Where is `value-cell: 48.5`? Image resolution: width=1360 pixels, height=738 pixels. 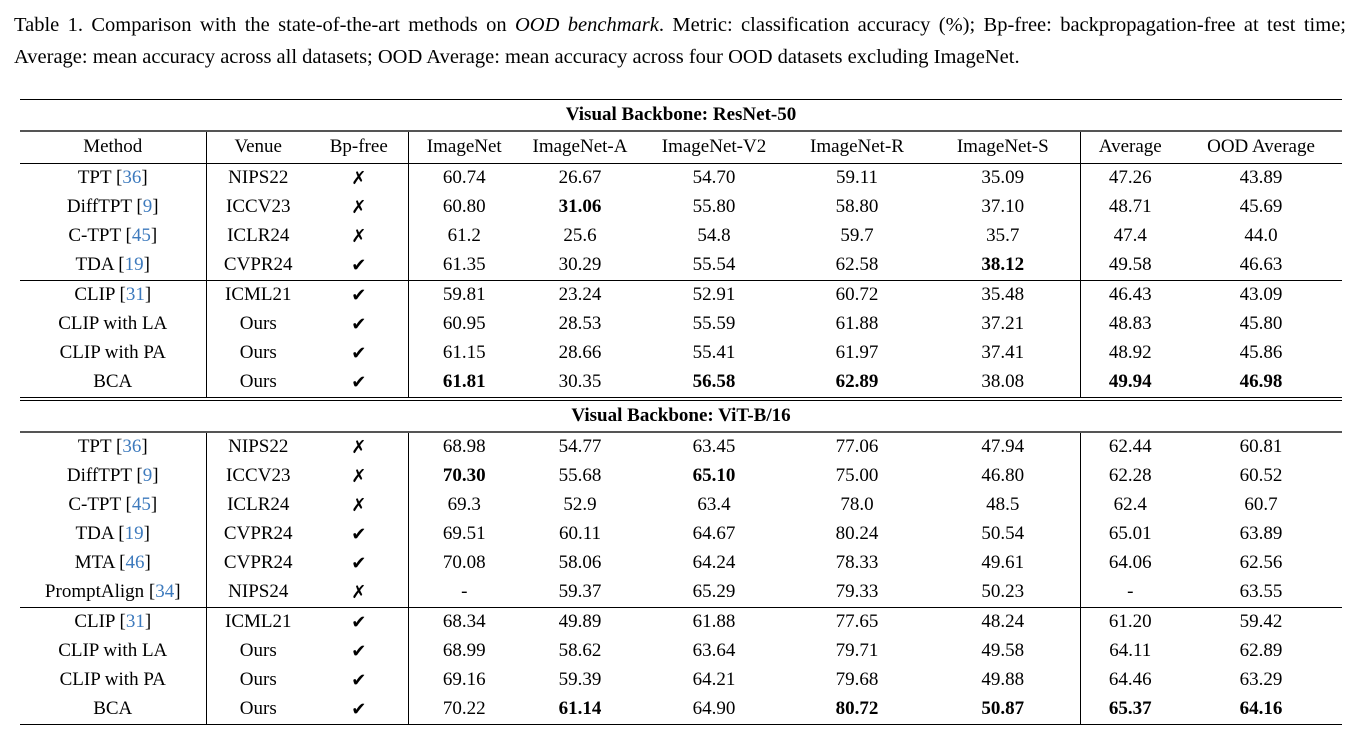 value-cell: 48.5 is located at coordinates (1003, 505).